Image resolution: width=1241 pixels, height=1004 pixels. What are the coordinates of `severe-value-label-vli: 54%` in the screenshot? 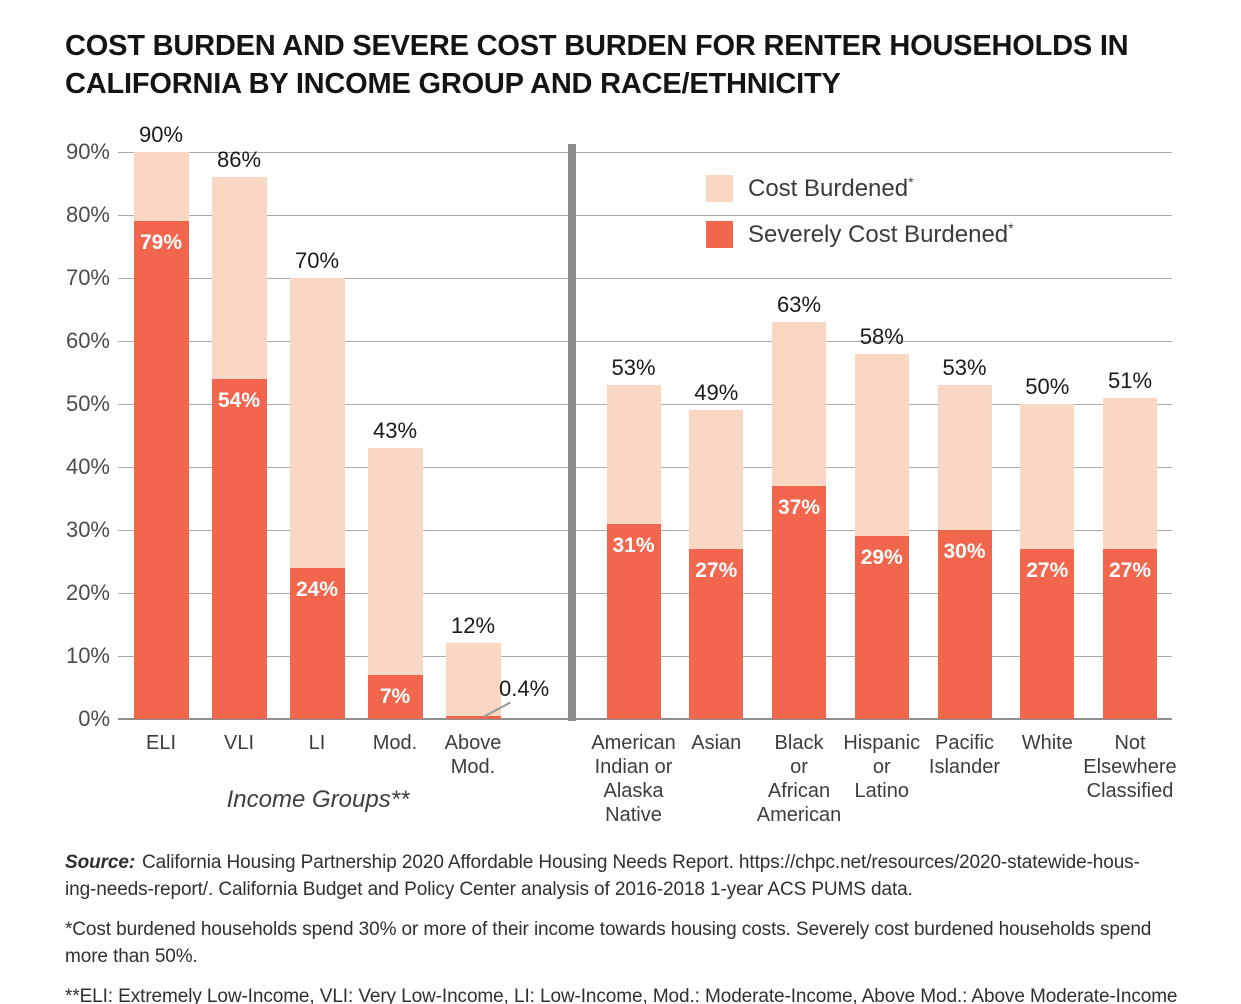 It's located at (239, 400).